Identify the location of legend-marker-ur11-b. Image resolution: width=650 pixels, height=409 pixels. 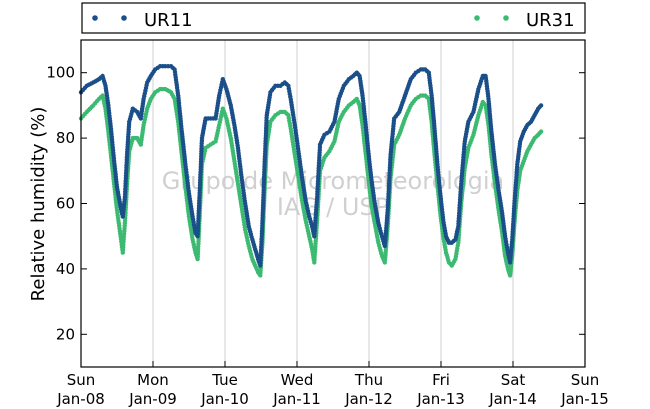
(124, 18).